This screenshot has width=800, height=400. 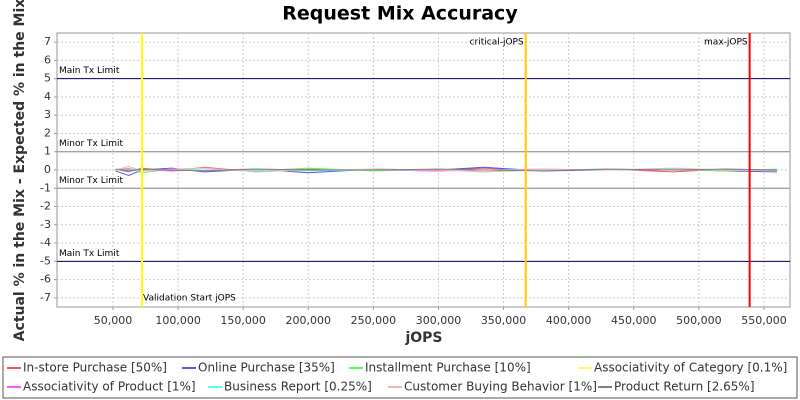 I want to click on chart-title: Request Mix Accuracy, so click(x=400, y=14).